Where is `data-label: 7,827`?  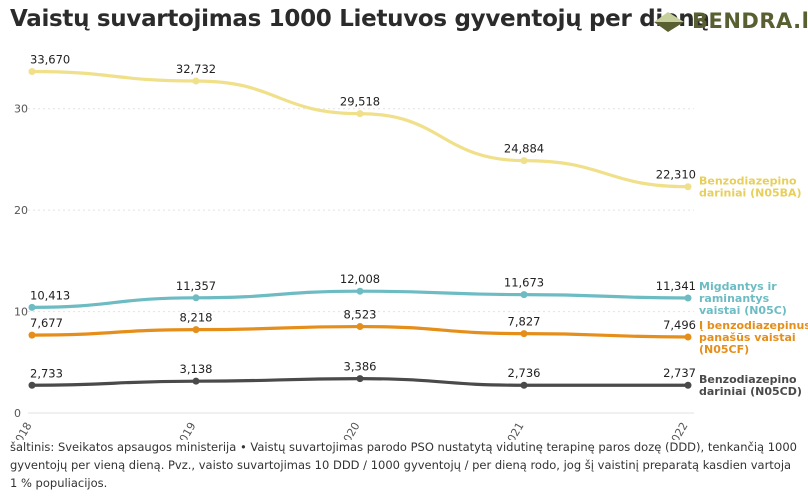 data-label: 7,827 is located at coordinates (524, 322).